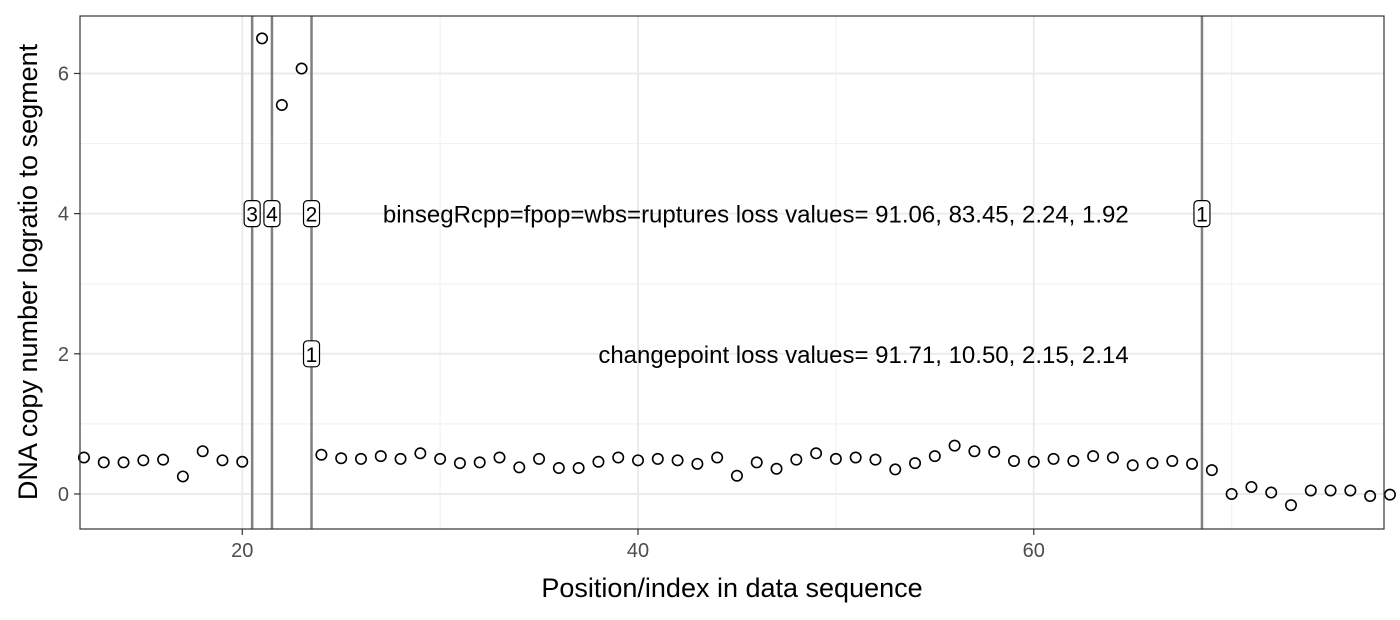 The image size is (1400, 620). I want to click on y-tick-label: 0, so click(63, 495).